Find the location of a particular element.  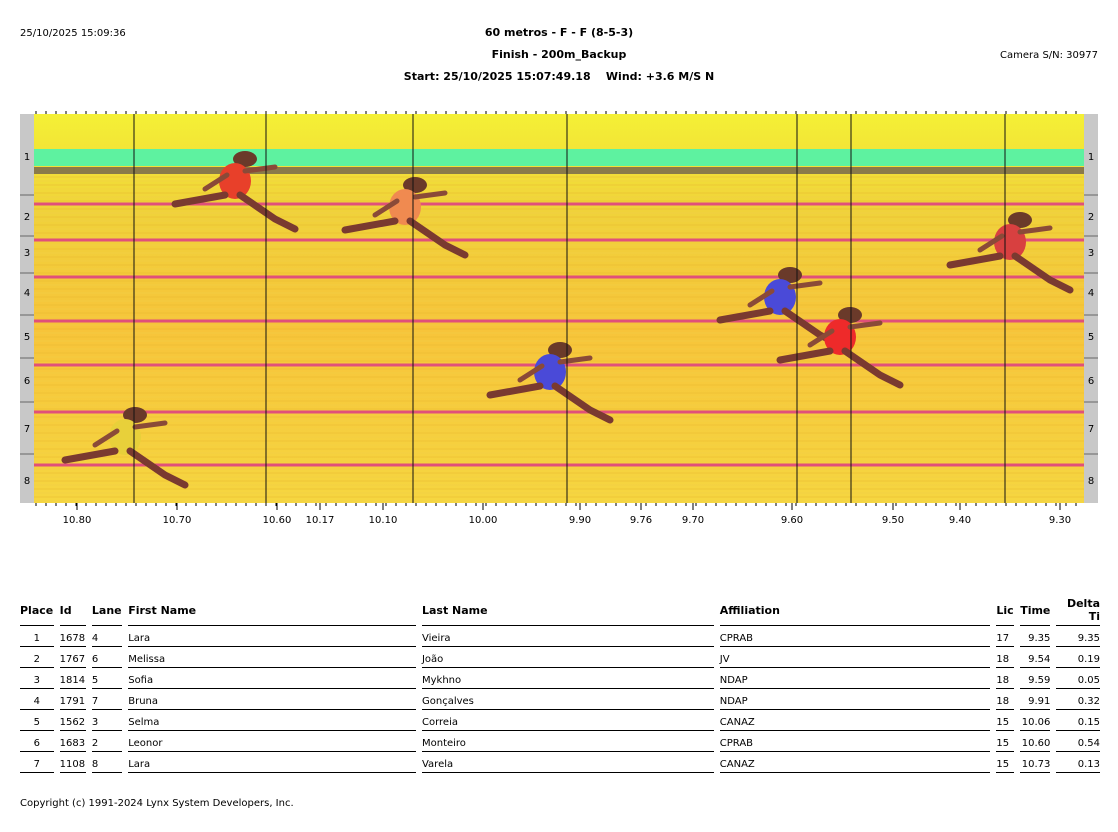

cell-first-name: Sofia is located at coordinates (272, 678).